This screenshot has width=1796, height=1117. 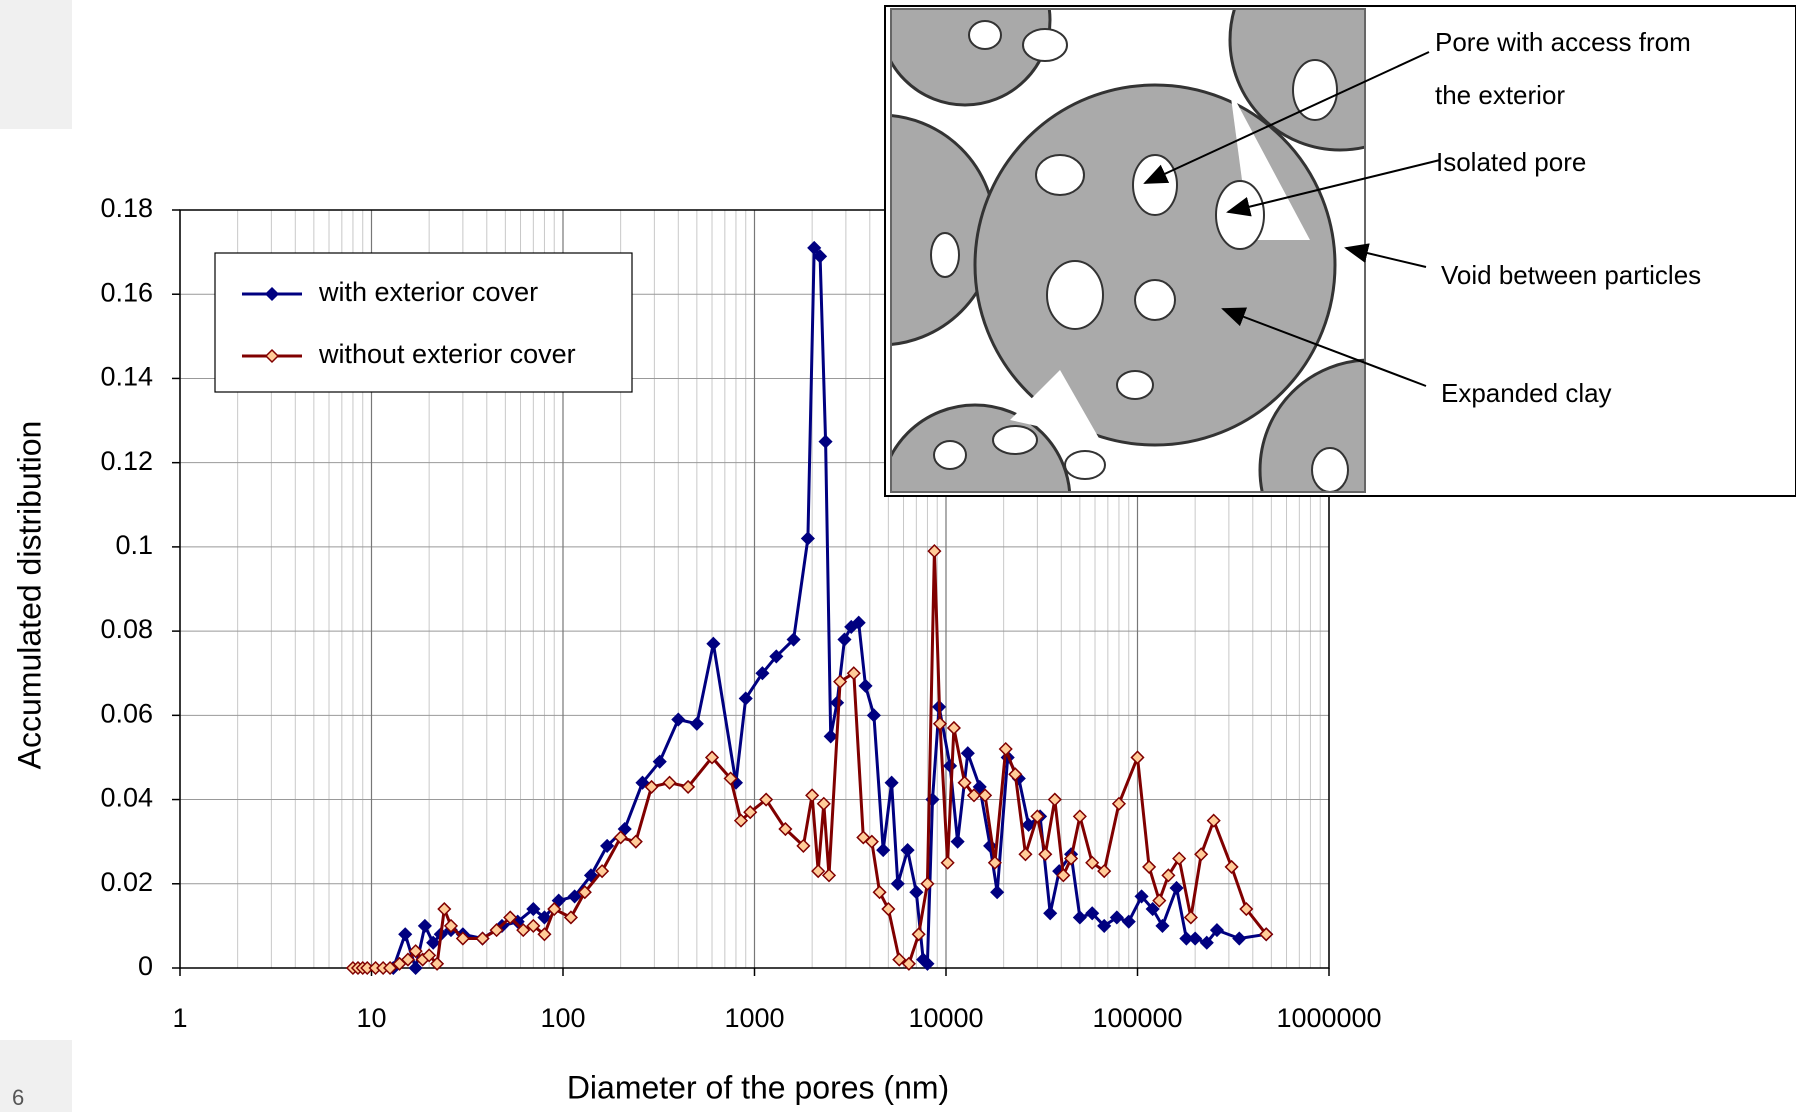 I want to click on page-number: 6, so click(x=18, y=1097).